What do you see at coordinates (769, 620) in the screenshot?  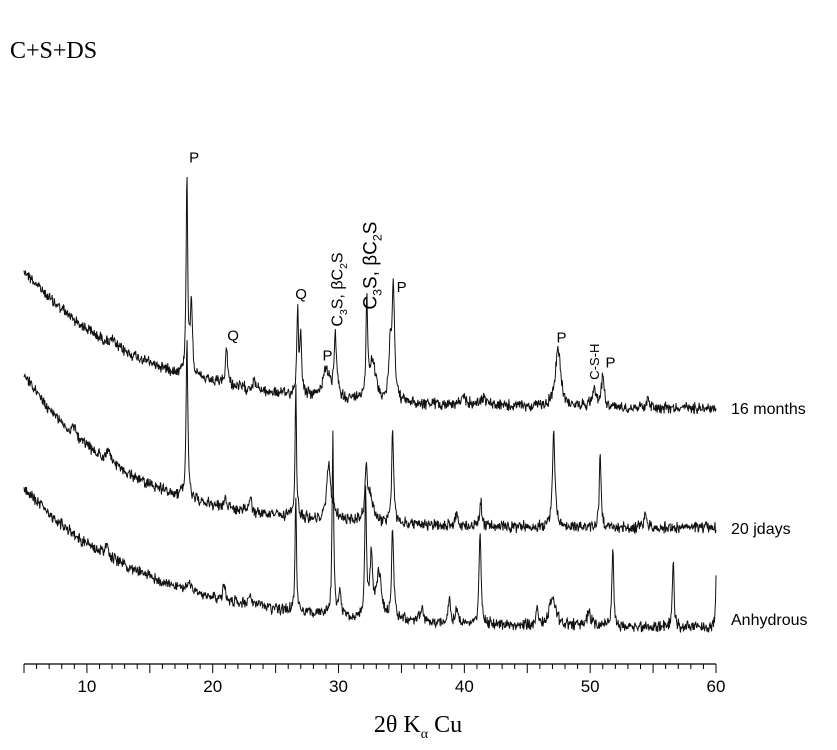 I see `series-label: Anhydrous` at bounding box center [769, 620].